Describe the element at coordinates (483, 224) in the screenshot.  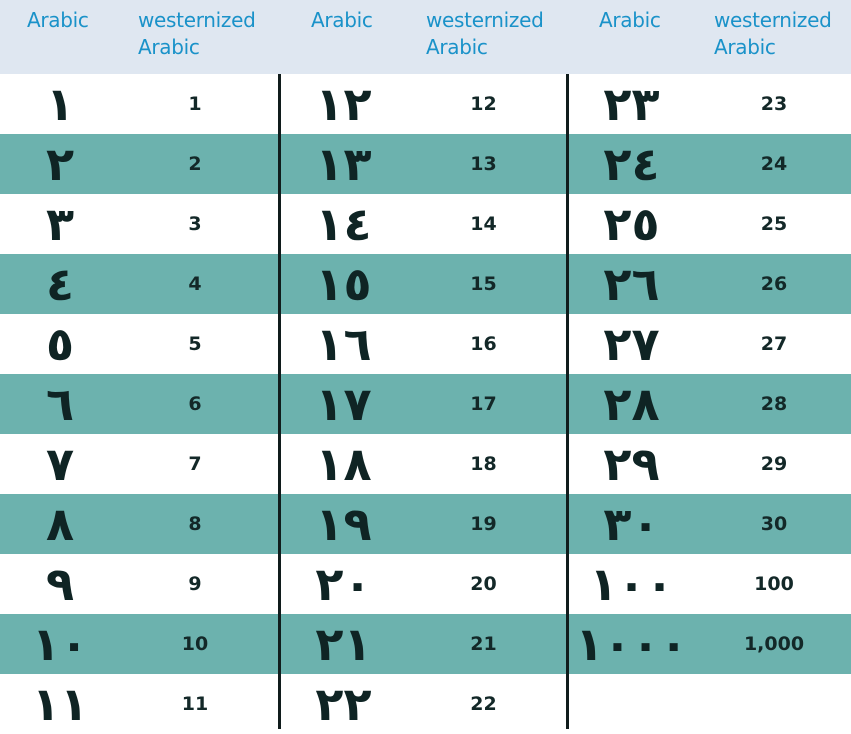
I see `western-numeral: 14` at that location.